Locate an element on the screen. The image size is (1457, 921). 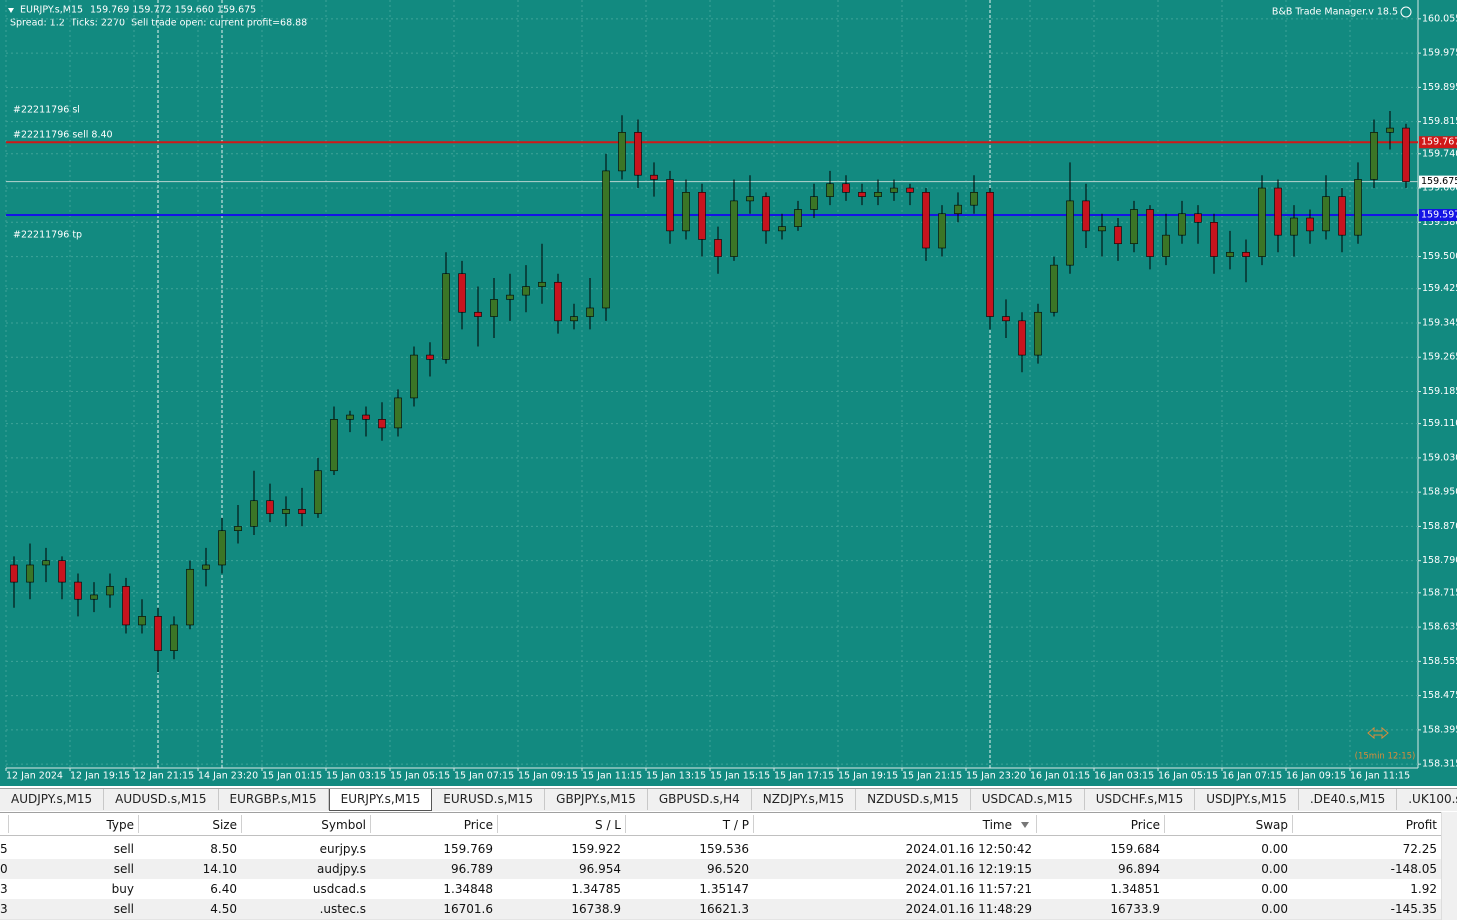
table-cell: 1.34851 is located at coordinates (1135, 889).